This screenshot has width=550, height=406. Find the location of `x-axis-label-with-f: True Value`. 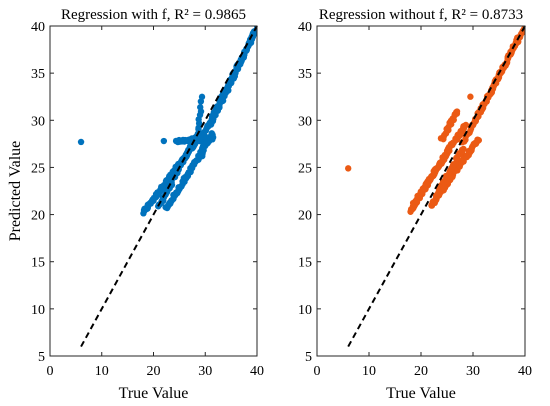

x-axis-label-with-f: True Value is located at coordinates (154, 393).